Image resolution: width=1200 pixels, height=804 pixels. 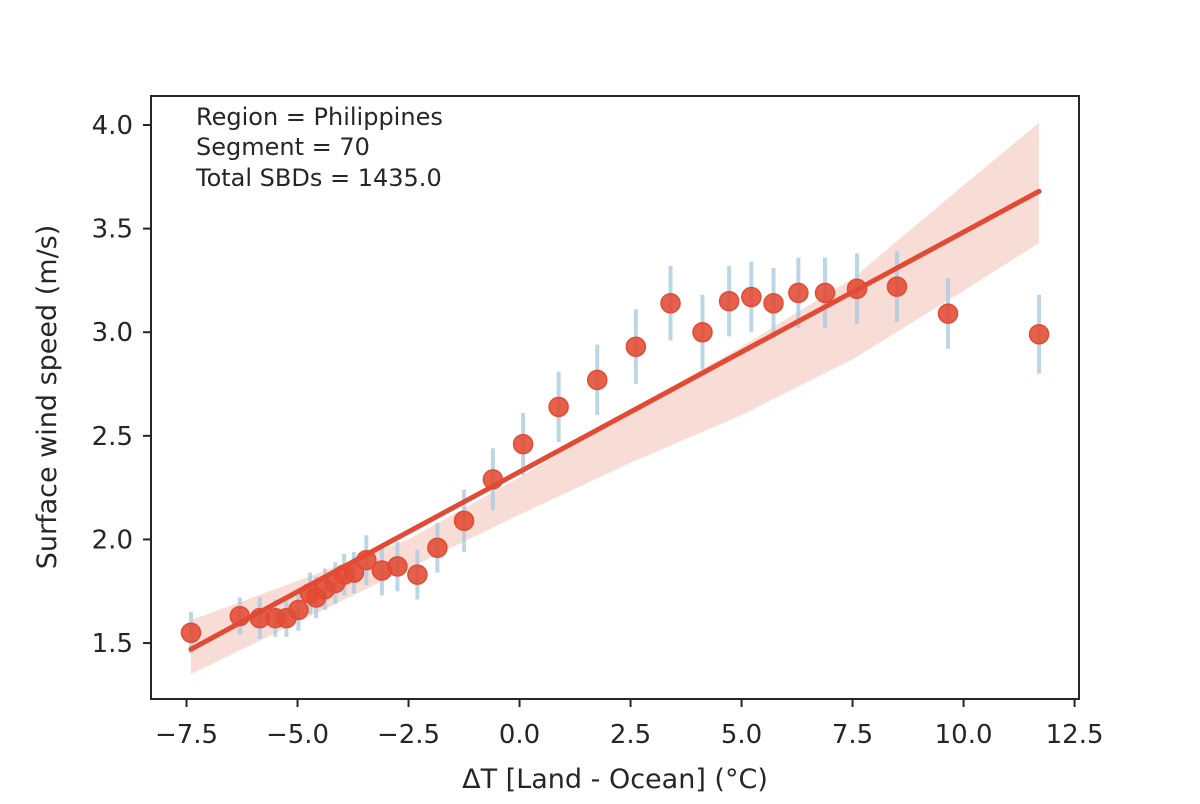 What do you see at coordinates (852, 735) in the screenshot?
I see `x-tick-label: 7.5` at bounding box center [852, 735].